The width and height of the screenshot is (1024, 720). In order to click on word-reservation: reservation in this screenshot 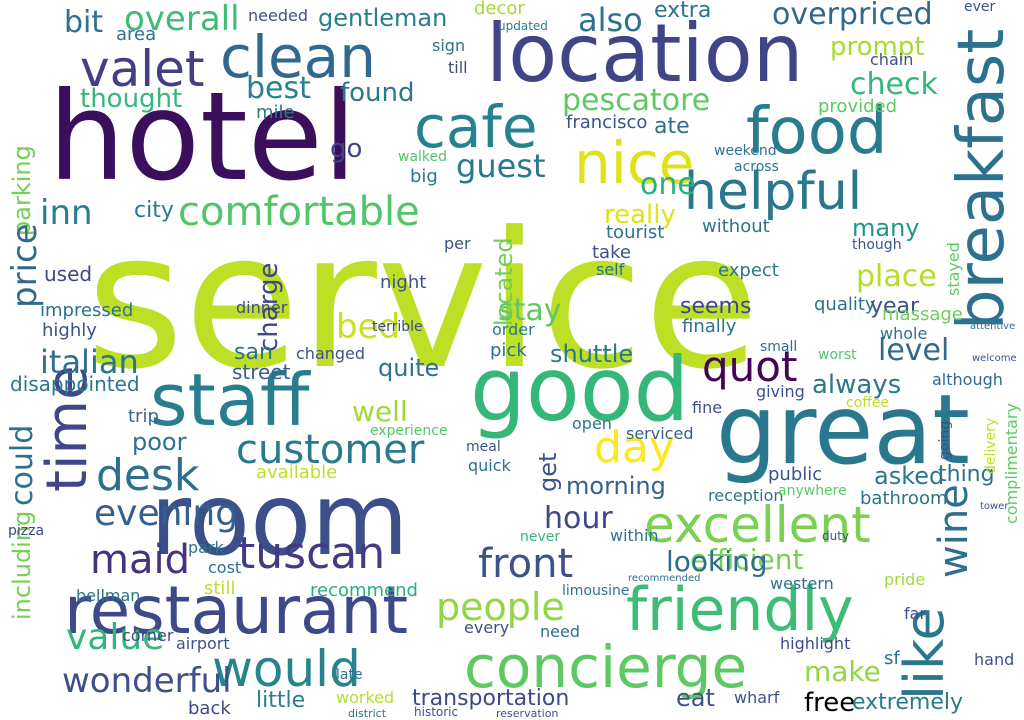, I will do `click(527, 713)`.